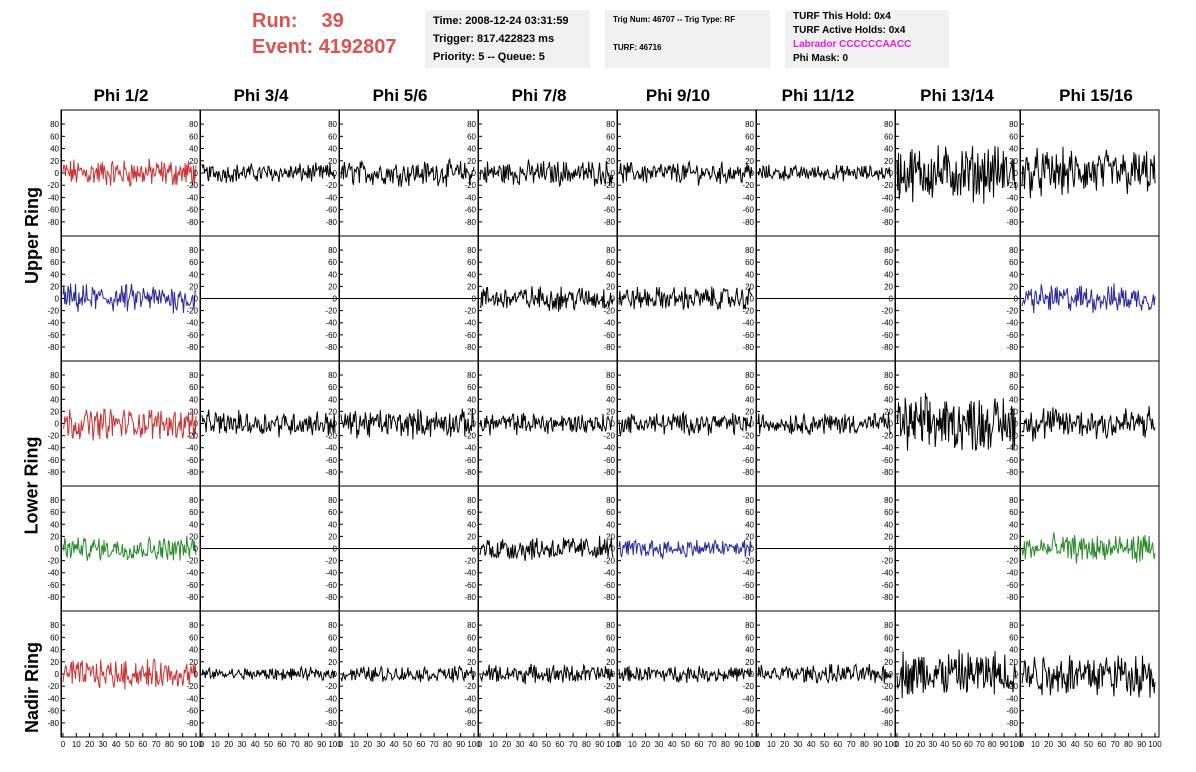 The image size is (1196, 772). What do you see at coordinates (533, 744) in the screenshot?
I see `x-tick-label: 40` at bounding box center [533, 744].